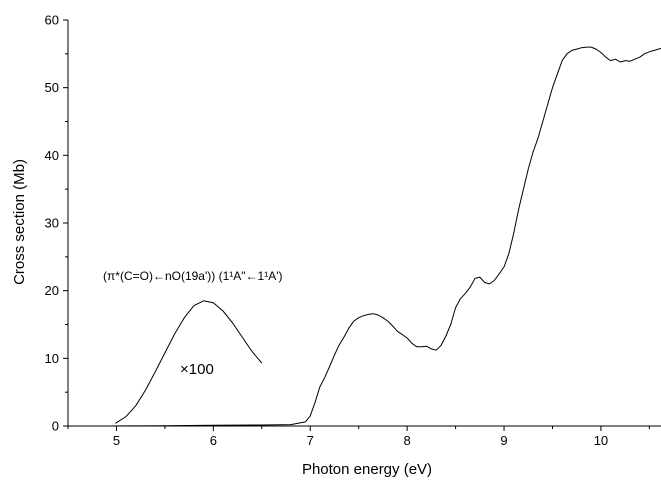 The width and height of the screenshot is (661, 484). I want to click on y-tick-label: 10, so click(52, 358).